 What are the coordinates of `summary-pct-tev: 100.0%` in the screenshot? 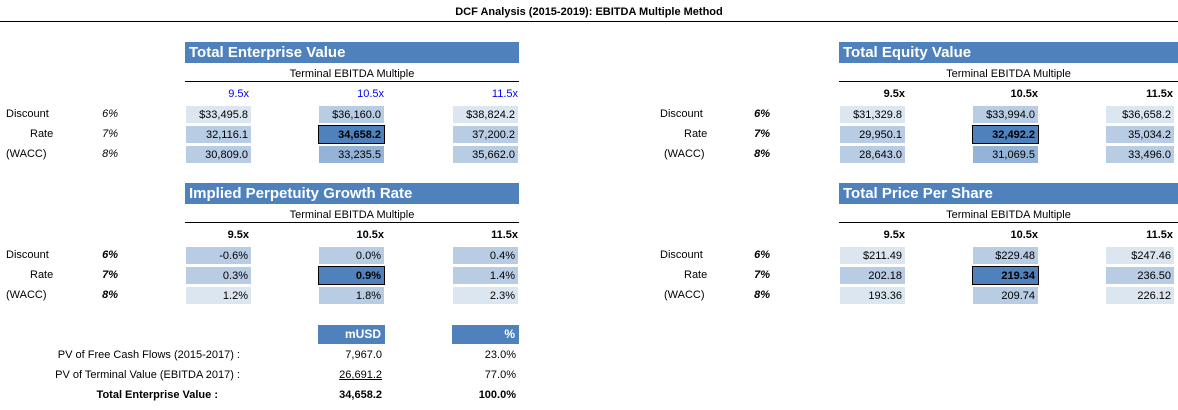 It's located at (497, 395).